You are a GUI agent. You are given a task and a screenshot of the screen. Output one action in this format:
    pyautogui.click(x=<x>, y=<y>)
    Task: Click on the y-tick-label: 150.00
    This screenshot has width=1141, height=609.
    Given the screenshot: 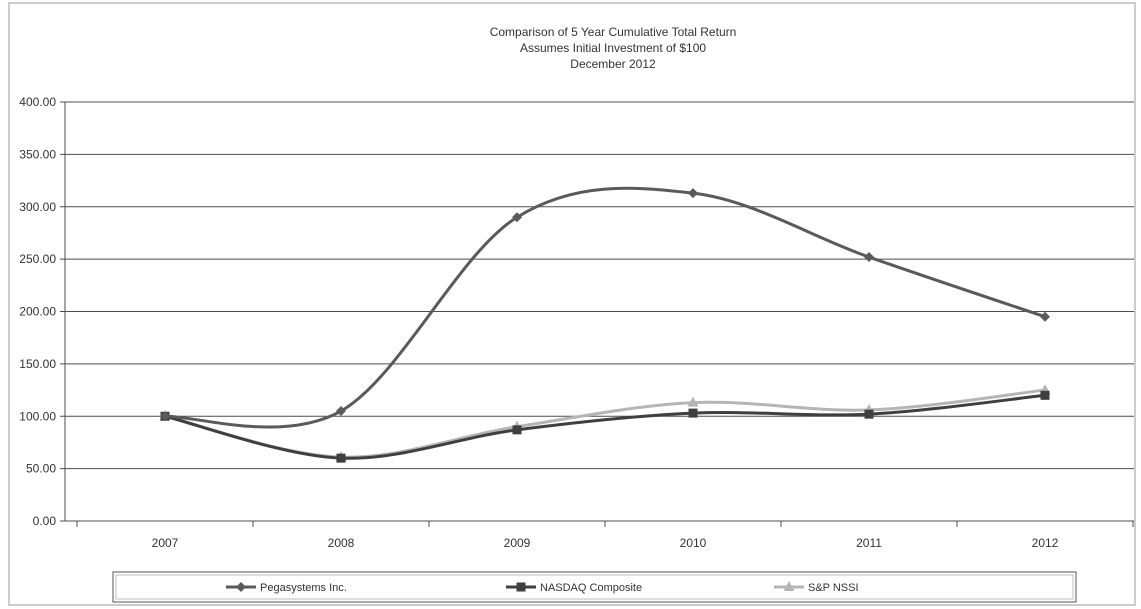 What is the action you would take?
    pyautogui.click(x=37, y=364)
    